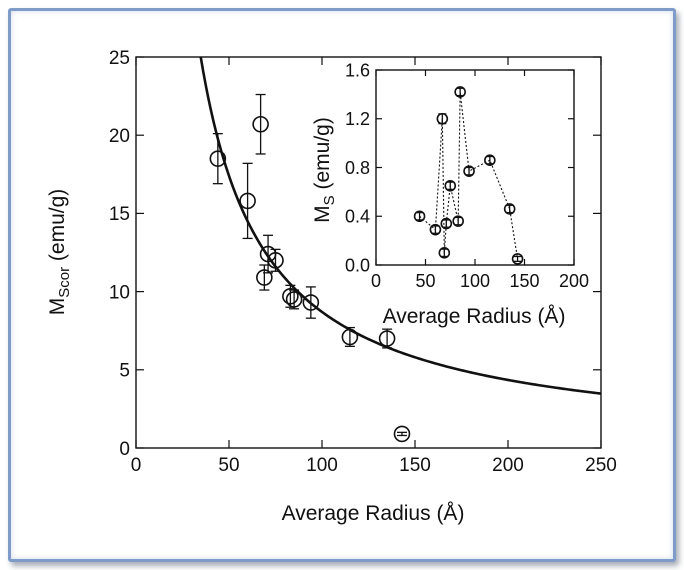 Image resolution: width=684 pixels, height=570 pixels. Describe the element at coordinates (357, 119) in the screenshot. I see `inset-y-tick-label: 1.2` at that location.